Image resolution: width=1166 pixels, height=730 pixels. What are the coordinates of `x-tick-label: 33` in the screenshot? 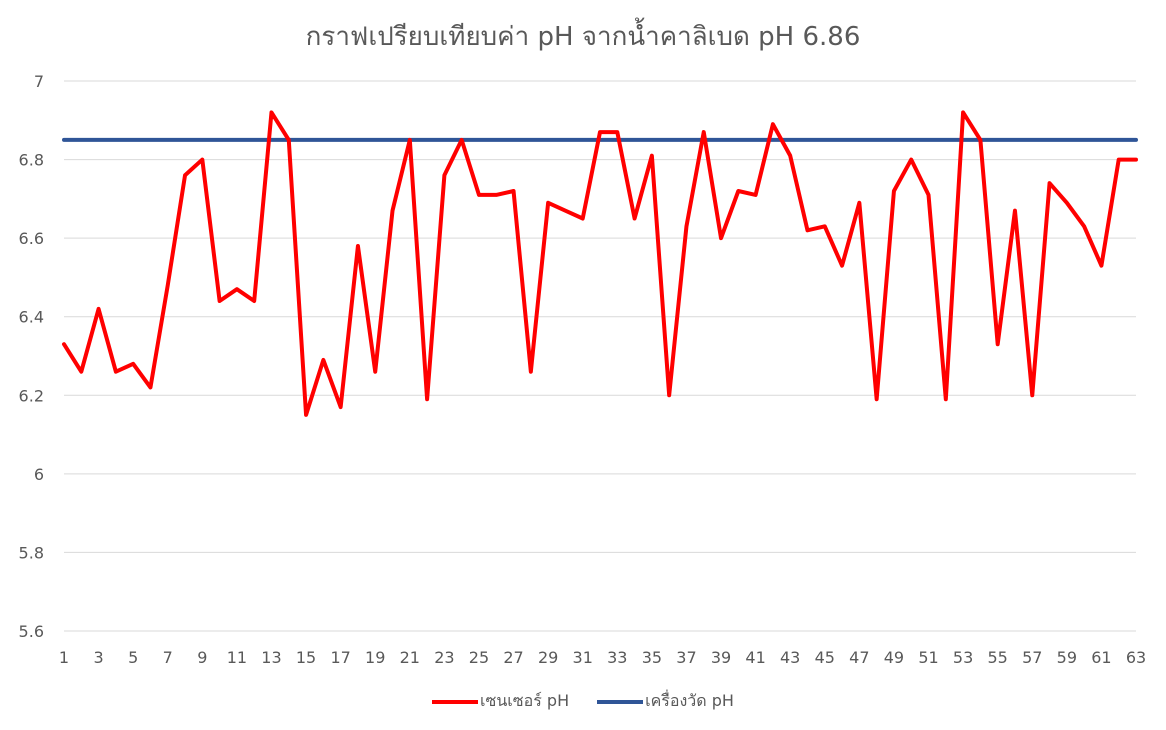 It's located at (617, 657).